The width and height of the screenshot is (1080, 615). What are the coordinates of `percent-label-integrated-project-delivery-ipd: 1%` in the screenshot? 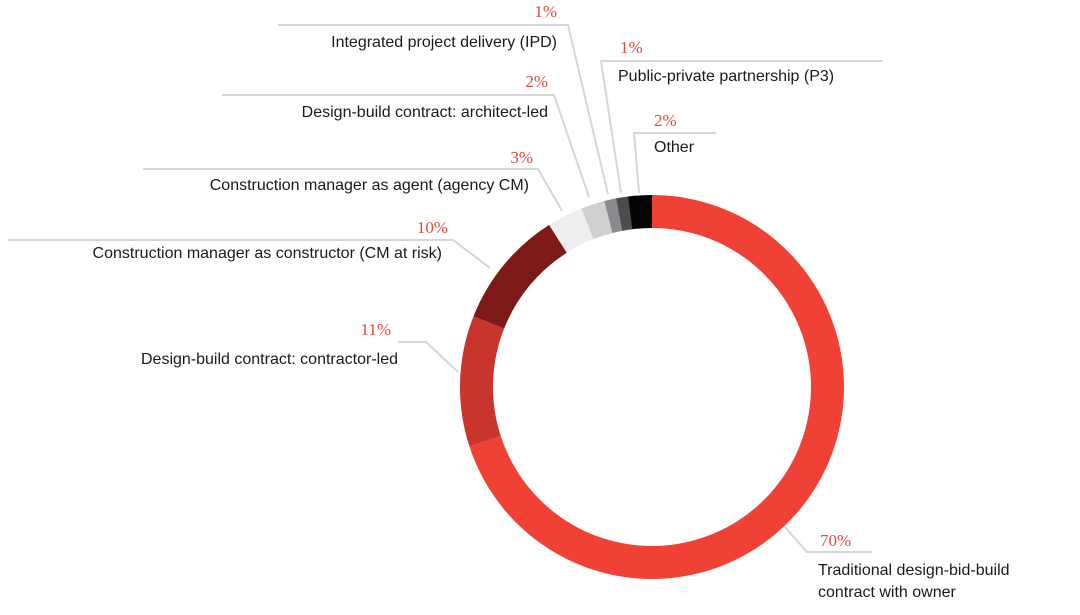 It's located at (545, 11).